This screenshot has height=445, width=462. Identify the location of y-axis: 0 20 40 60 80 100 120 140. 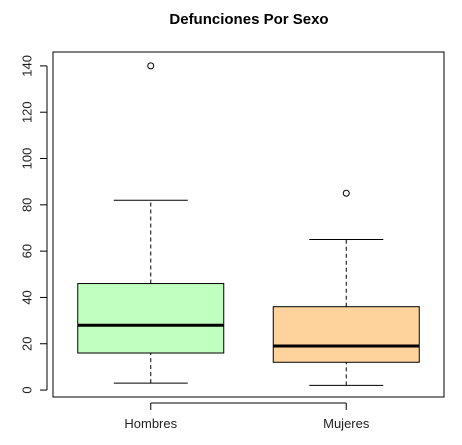
(33, 224).